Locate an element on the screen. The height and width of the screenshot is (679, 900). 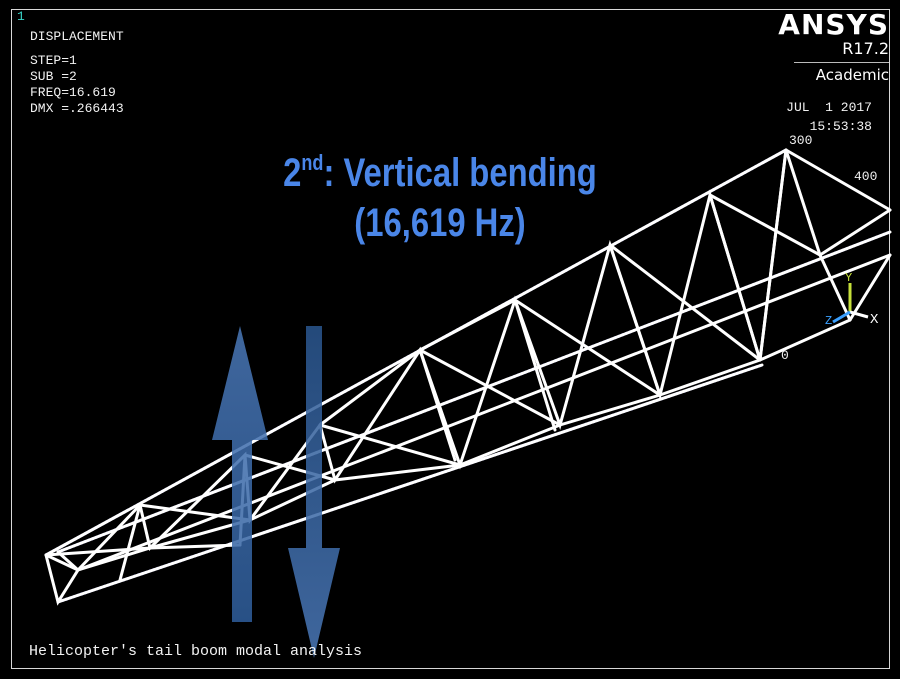
window-number: 1 is located at coordinates (21, 16).